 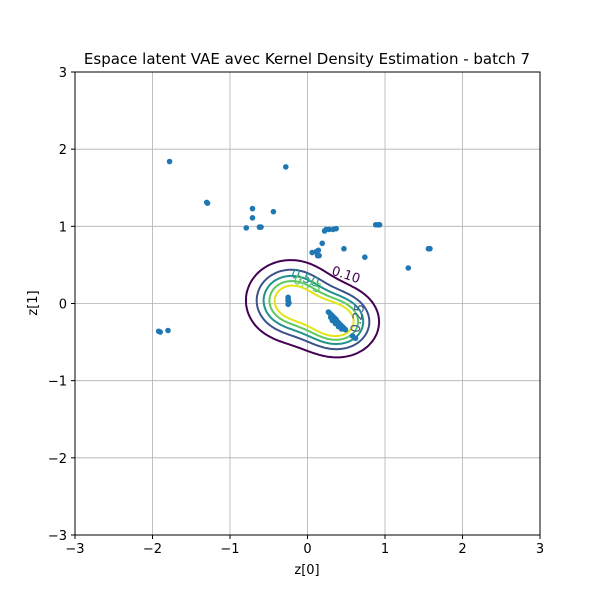 I want to click on x-tick-label-6: 3, so click(x=540, y=549).